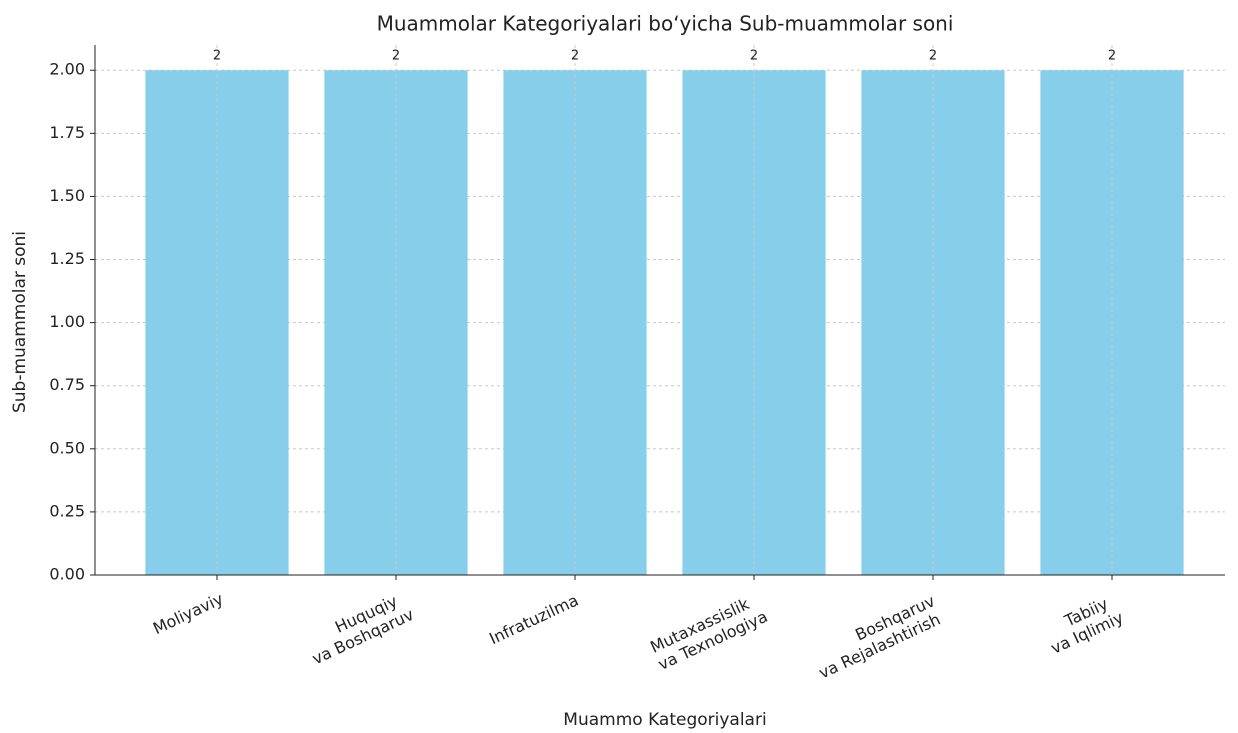 The height and width of the screenshot is (733, 1238). What do you see at coordinates (188, 613) in the screenshot?
I see `x-tick-label: Moliyaviy` at bounding box center [188, 613].